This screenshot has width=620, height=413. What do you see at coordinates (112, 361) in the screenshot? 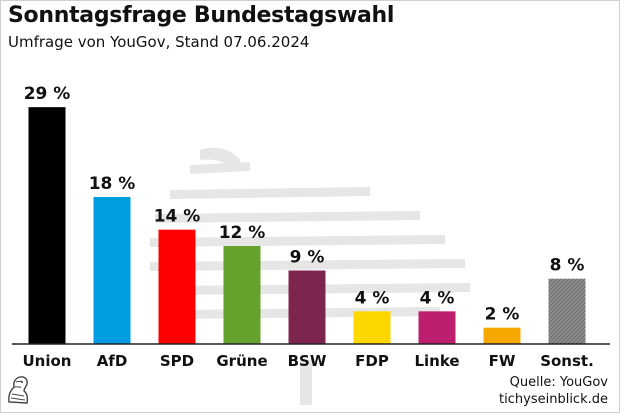
I see `category-label: AfD` at bounding box center [112, 361].